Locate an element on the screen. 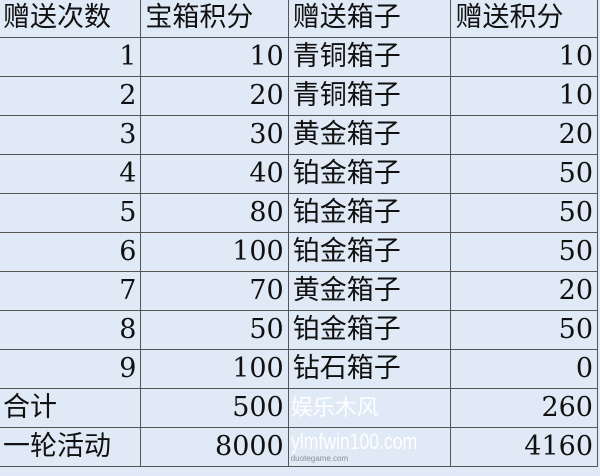 This screenshot has height=476, width=600. table-row: 3 30 黄金箱子 20 is located at coordinates (299, 135).